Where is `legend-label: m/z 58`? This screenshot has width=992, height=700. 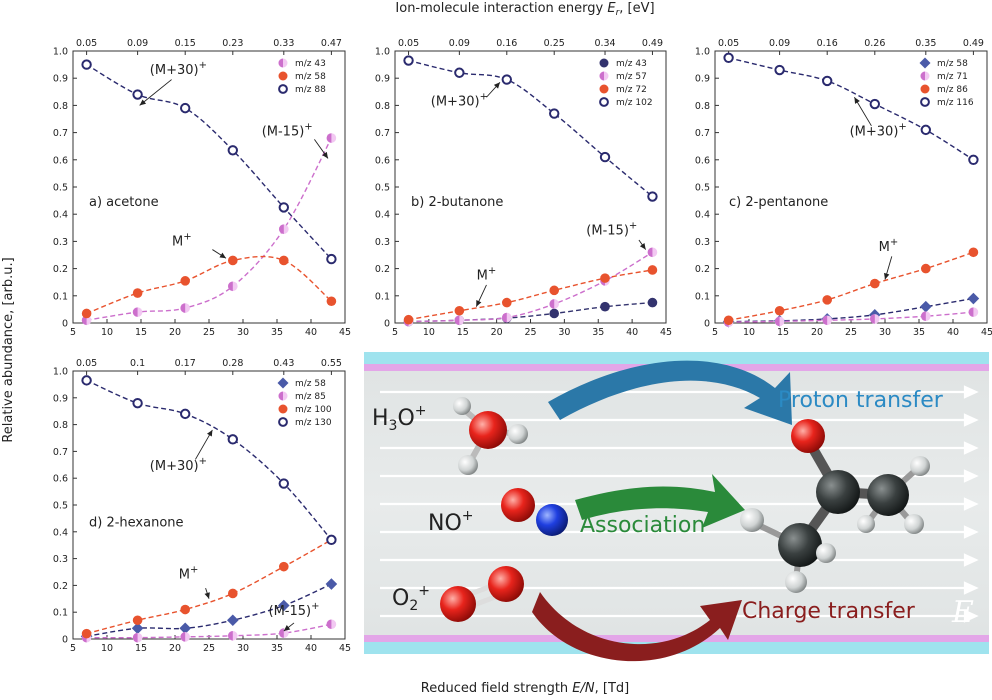 legend-label: m/z 58 is located at coordinates (310, 384).